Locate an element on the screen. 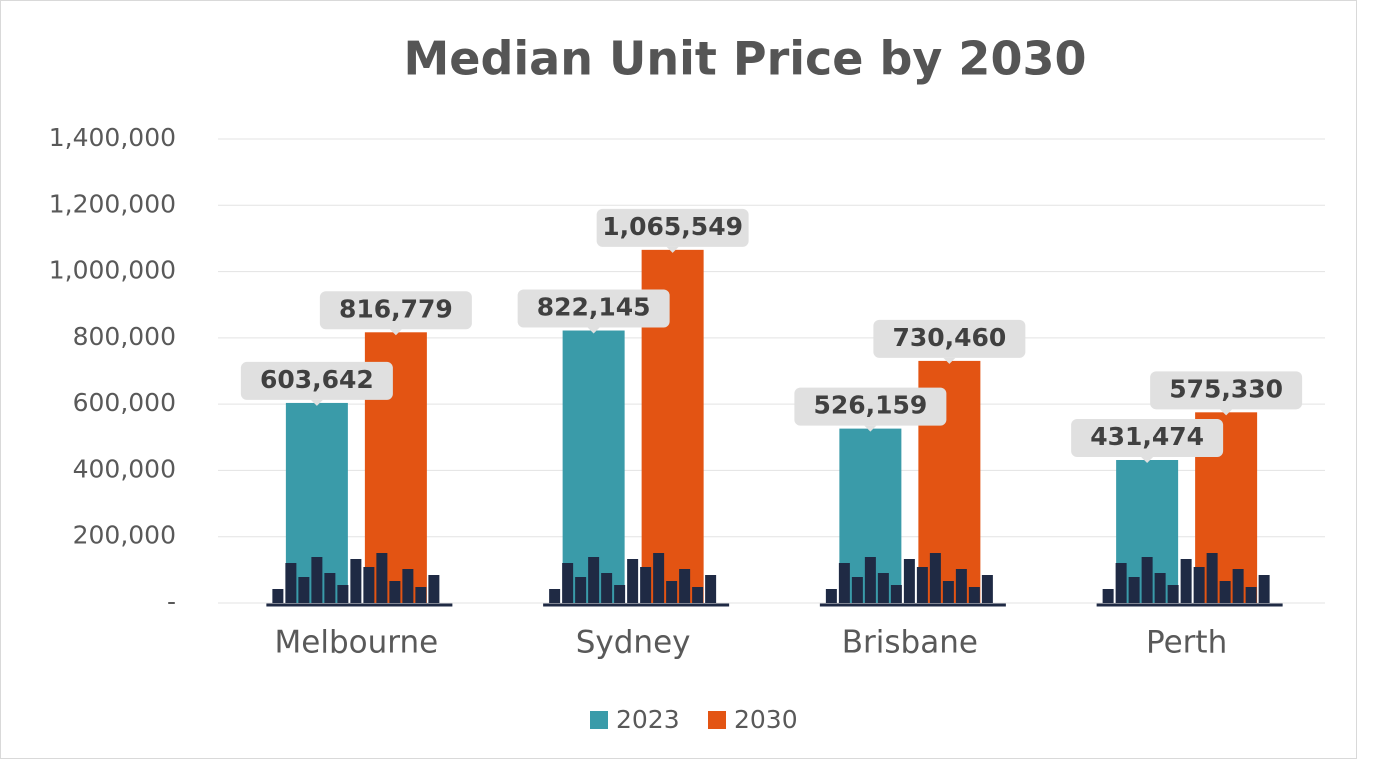  y-tick-label: 600,000 is located at coordinates (124, 402).